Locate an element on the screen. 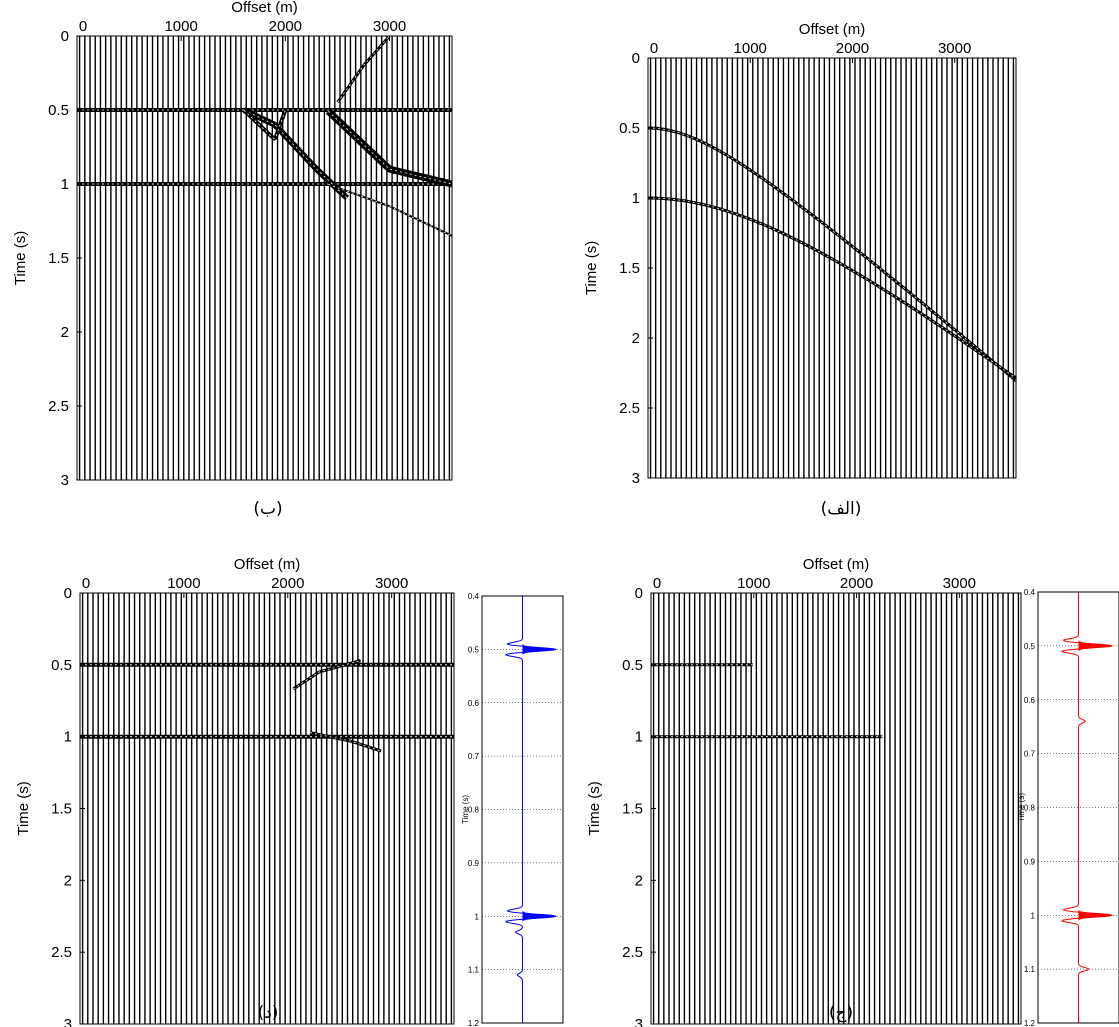 The height and width of the screenshot is (1027, 1119). panel-caption: (ب) is located at coordinates (267, 509).